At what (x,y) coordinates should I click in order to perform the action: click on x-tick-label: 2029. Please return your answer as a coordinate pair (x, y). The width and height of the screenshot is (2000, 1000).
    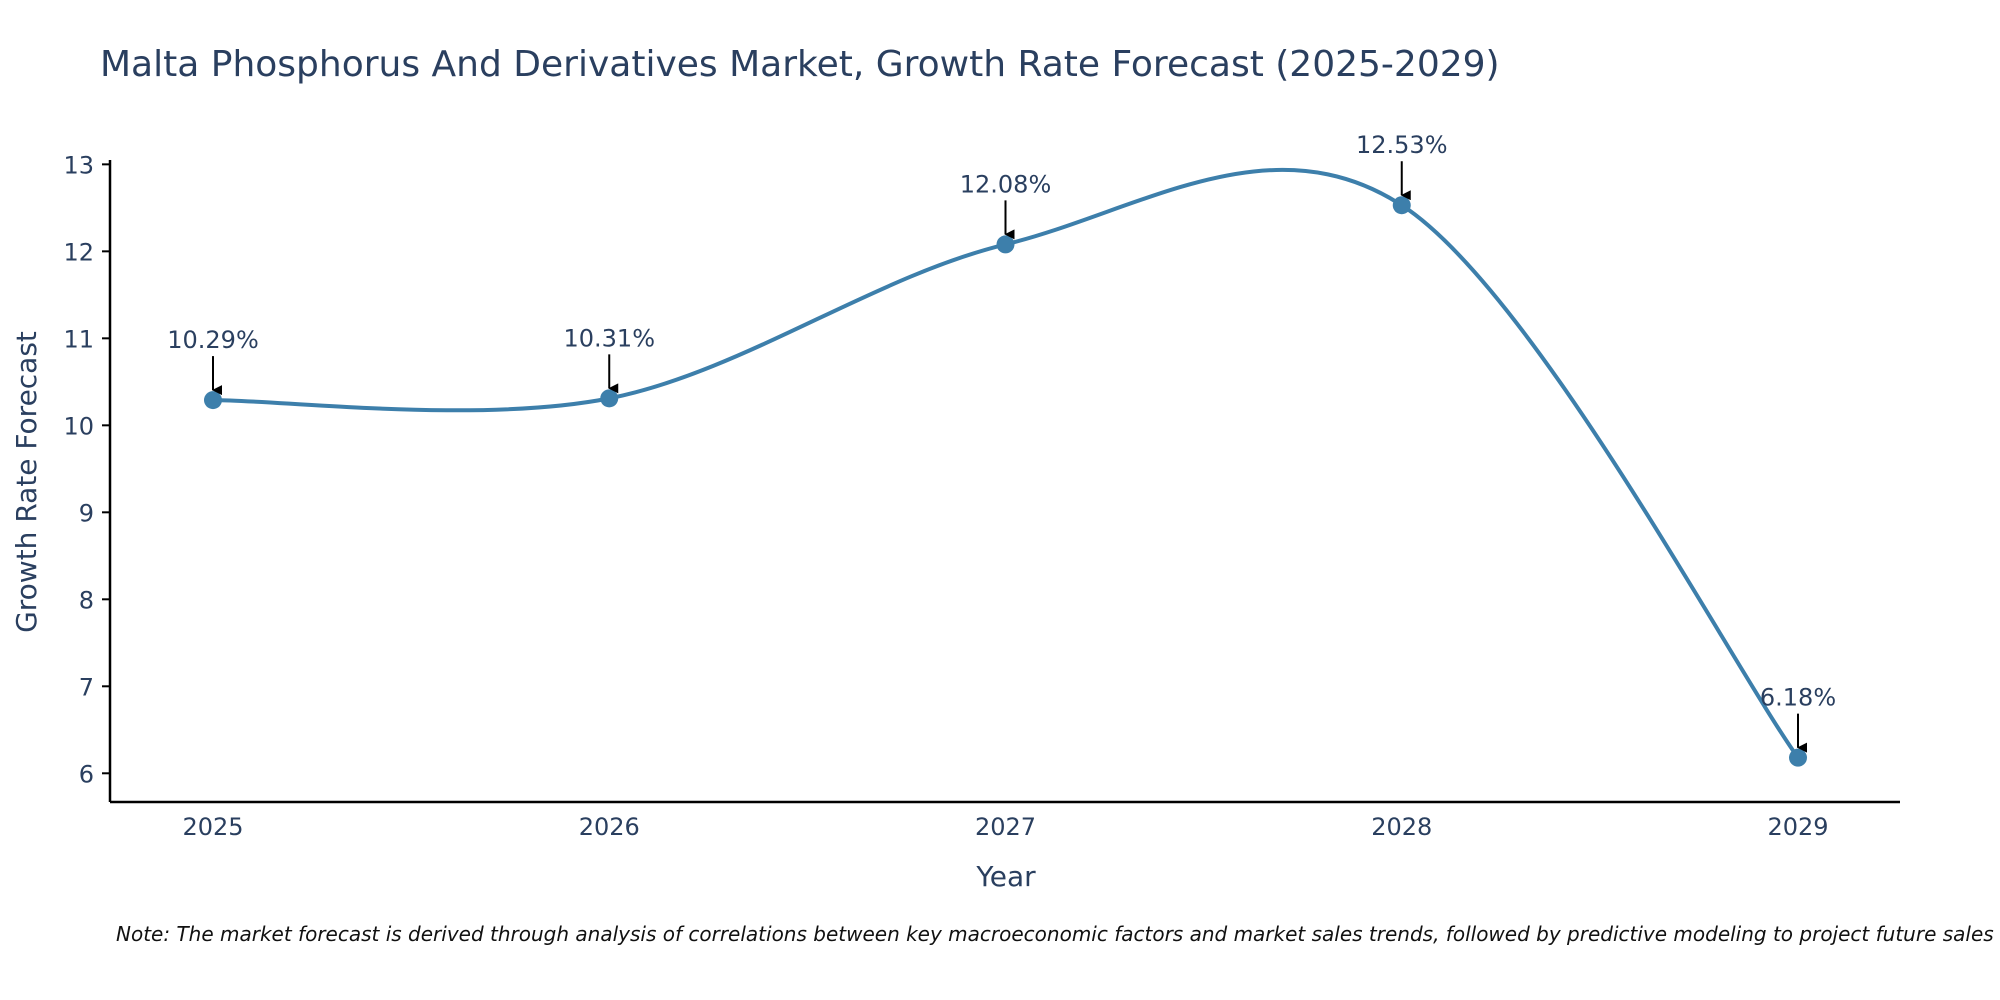
    Looking at the image, I should click on (1797, 827).